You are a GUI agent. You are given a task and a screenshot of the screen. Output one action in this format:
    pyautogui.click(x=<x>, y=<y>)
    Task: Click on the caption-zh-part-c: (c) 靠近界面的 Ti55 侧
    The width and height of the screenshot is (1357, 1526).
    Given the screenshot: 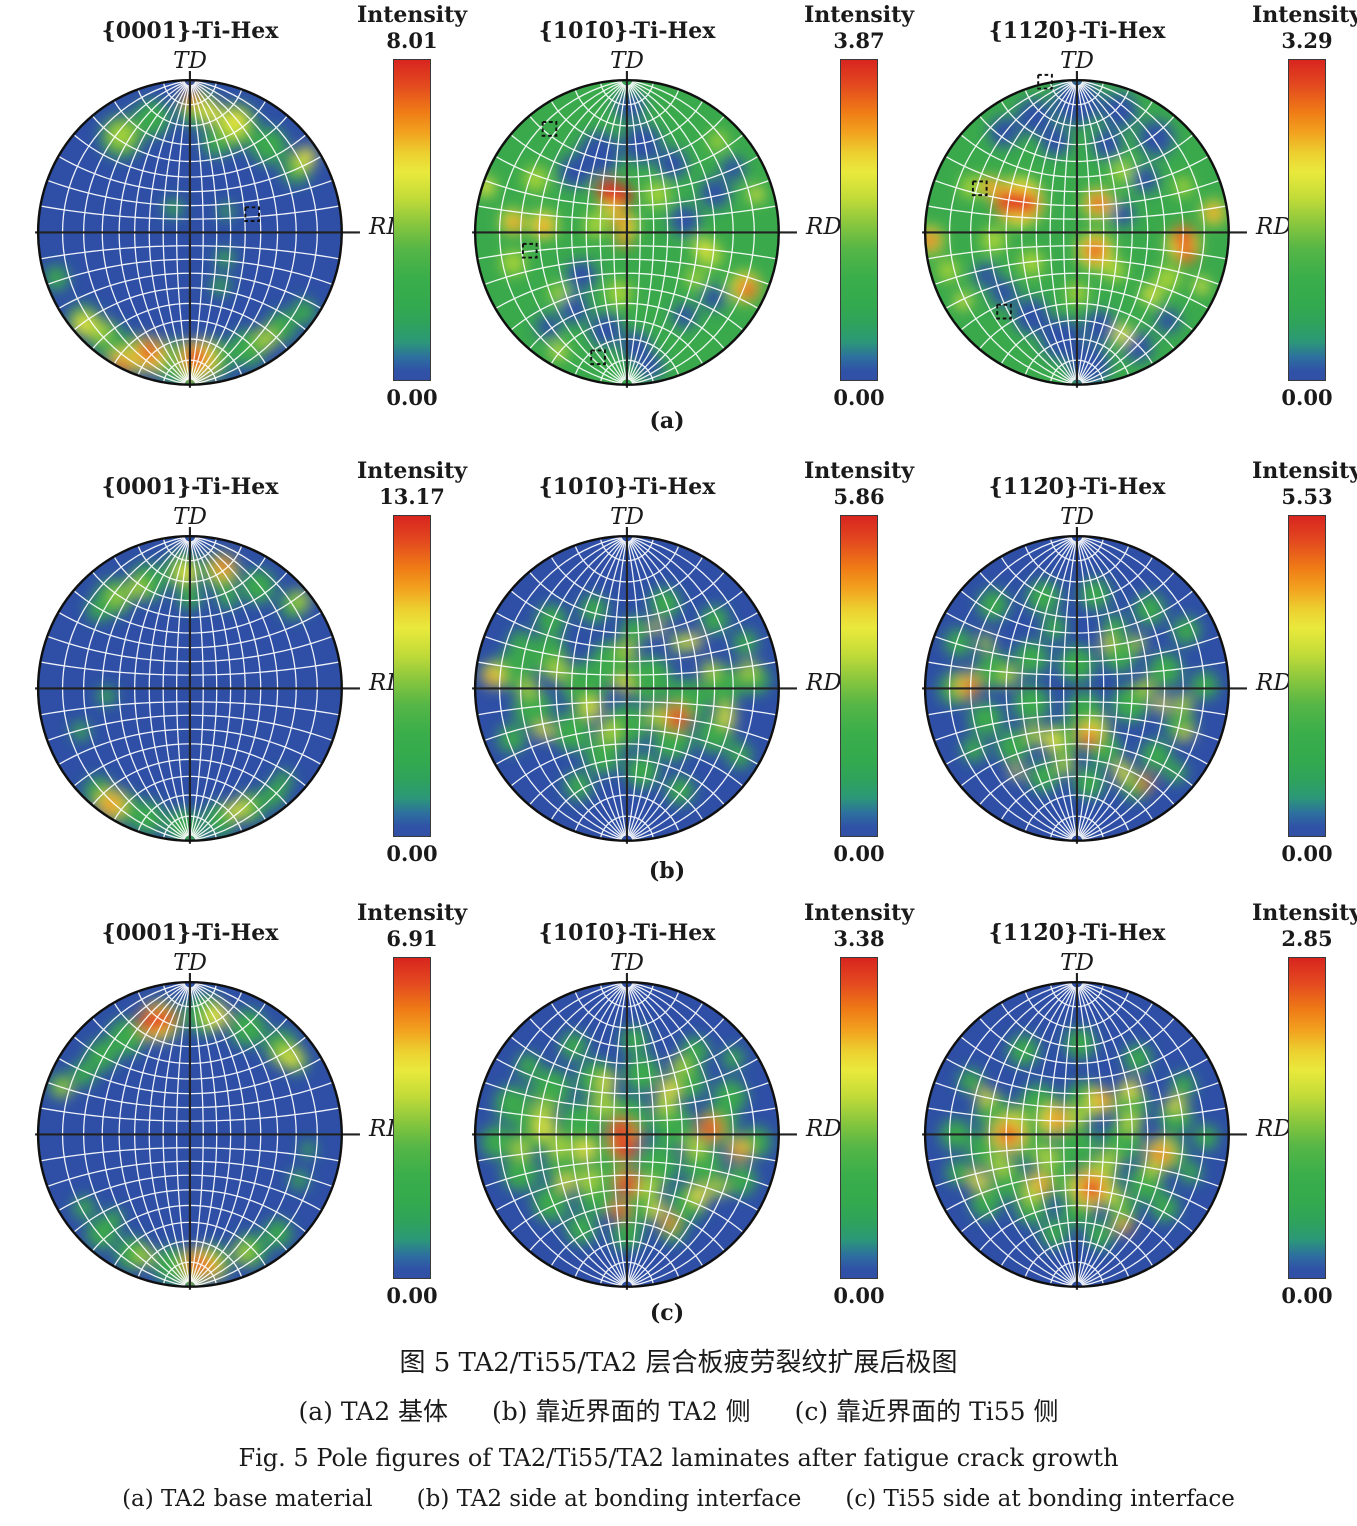 What is the action you would take?
    pyautogui.click(x=926, y=1411)
    